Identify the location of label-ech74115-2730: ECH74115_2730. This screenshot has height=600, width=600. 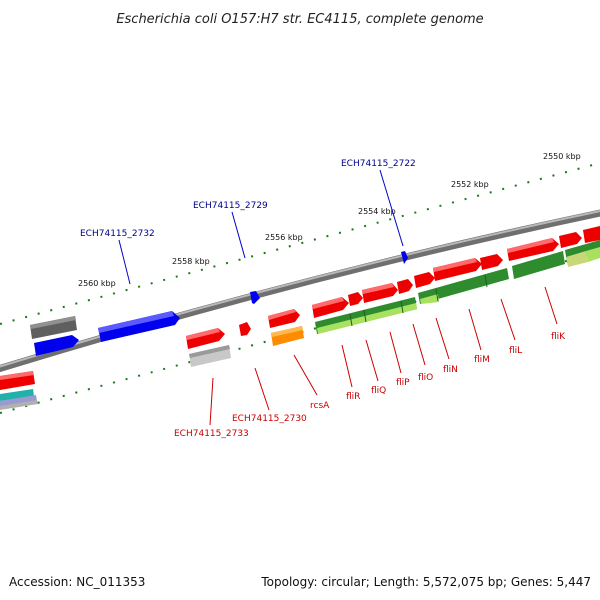
(269, 419).